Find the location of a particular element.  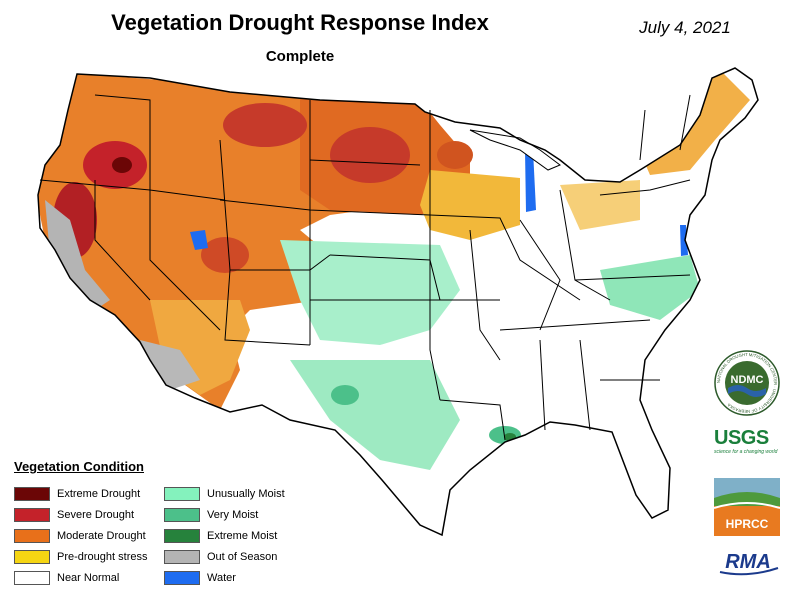

legend-item-pre-drought: Pre-drought stress is located at coordinates (80, 557).